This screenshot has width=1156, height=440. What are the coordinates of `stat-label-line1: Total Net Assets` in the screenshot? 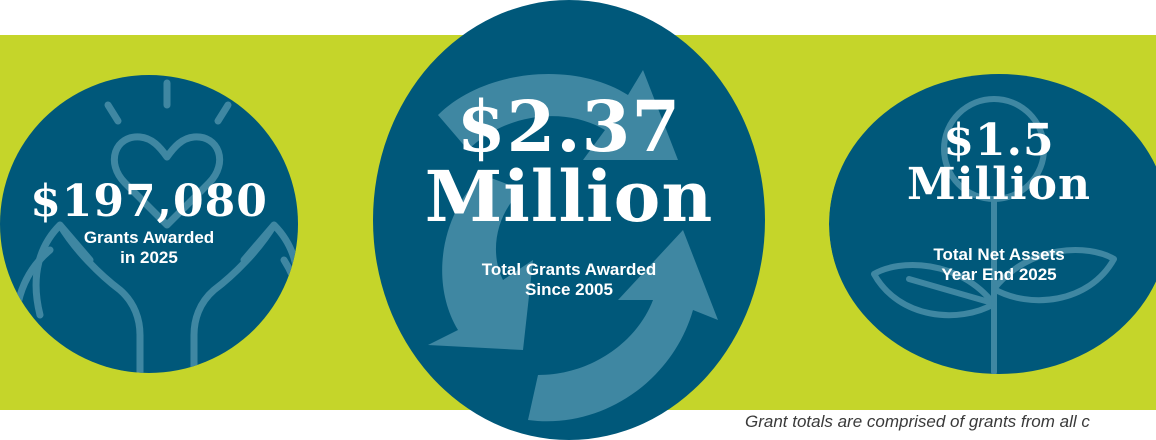 It's located at (999, 254).